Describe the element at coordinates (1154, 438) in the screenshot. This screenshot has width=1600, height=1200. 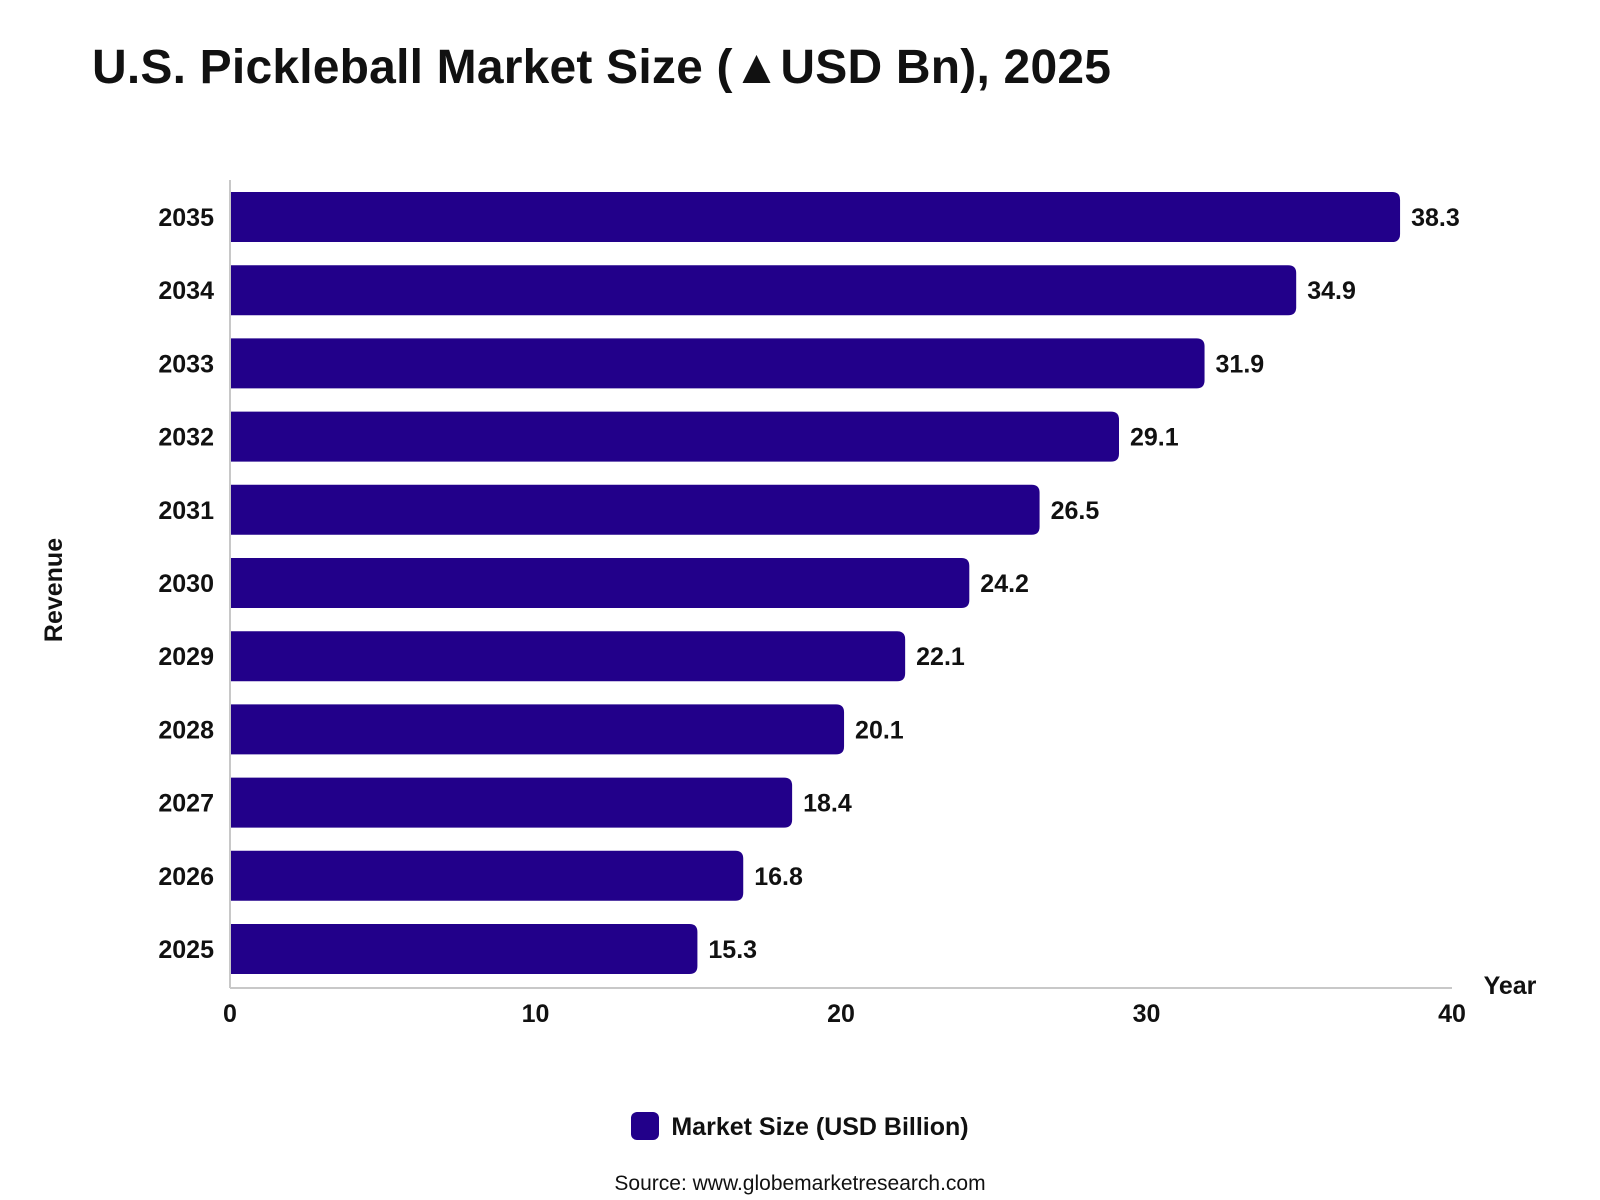
I see `value-label-2032: 29.1` at that location.